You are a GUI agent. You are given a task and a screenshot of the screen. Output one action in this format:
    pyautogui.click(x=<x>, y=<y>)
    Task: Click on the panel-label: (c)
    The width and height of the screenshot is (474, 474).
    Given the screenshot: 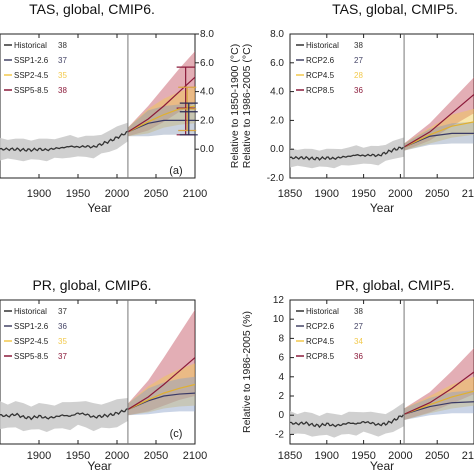 What is the action you would take?
    pyautogui.click(x=176, y=434)
    